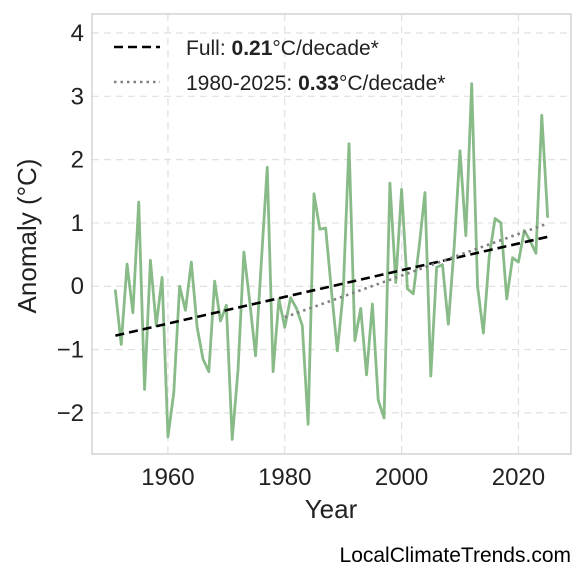  I want to click on y-tick-label: 1, so click(77, 223).